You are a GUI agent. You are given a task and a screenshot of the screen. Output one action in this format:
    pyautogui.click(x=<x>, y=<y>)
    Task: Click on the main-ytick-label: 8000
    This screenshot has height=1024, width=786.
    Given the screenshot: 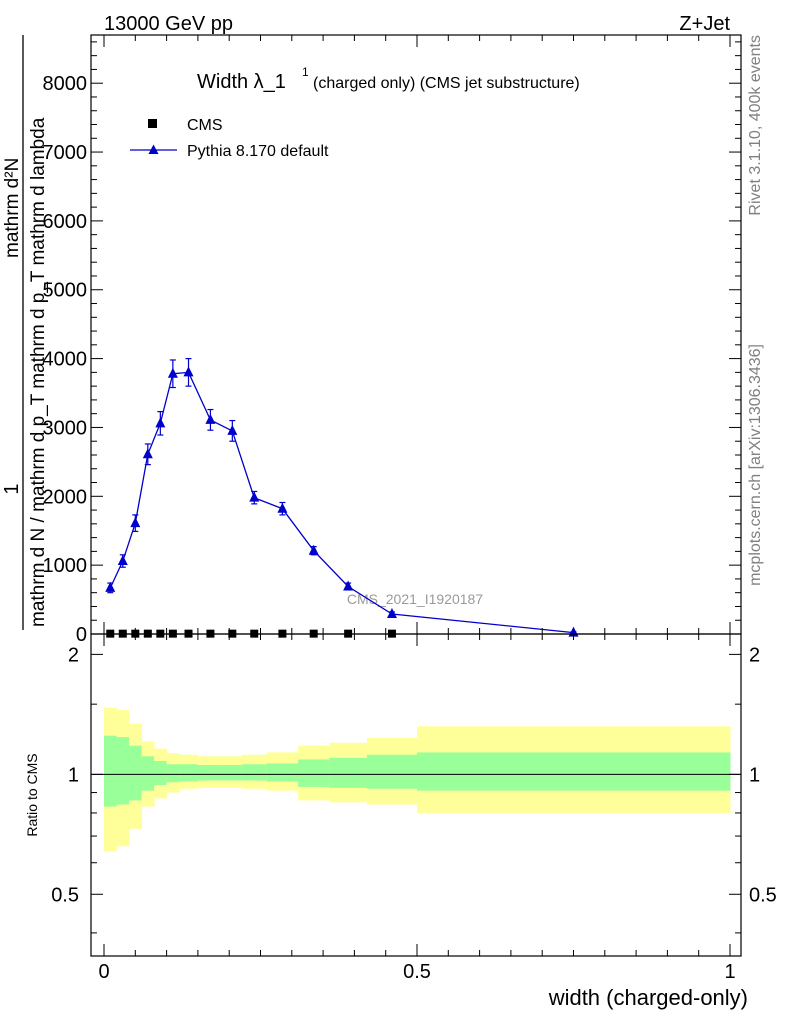 What is the action you would take?
    pyautogui.click(x=65, y=84)
    